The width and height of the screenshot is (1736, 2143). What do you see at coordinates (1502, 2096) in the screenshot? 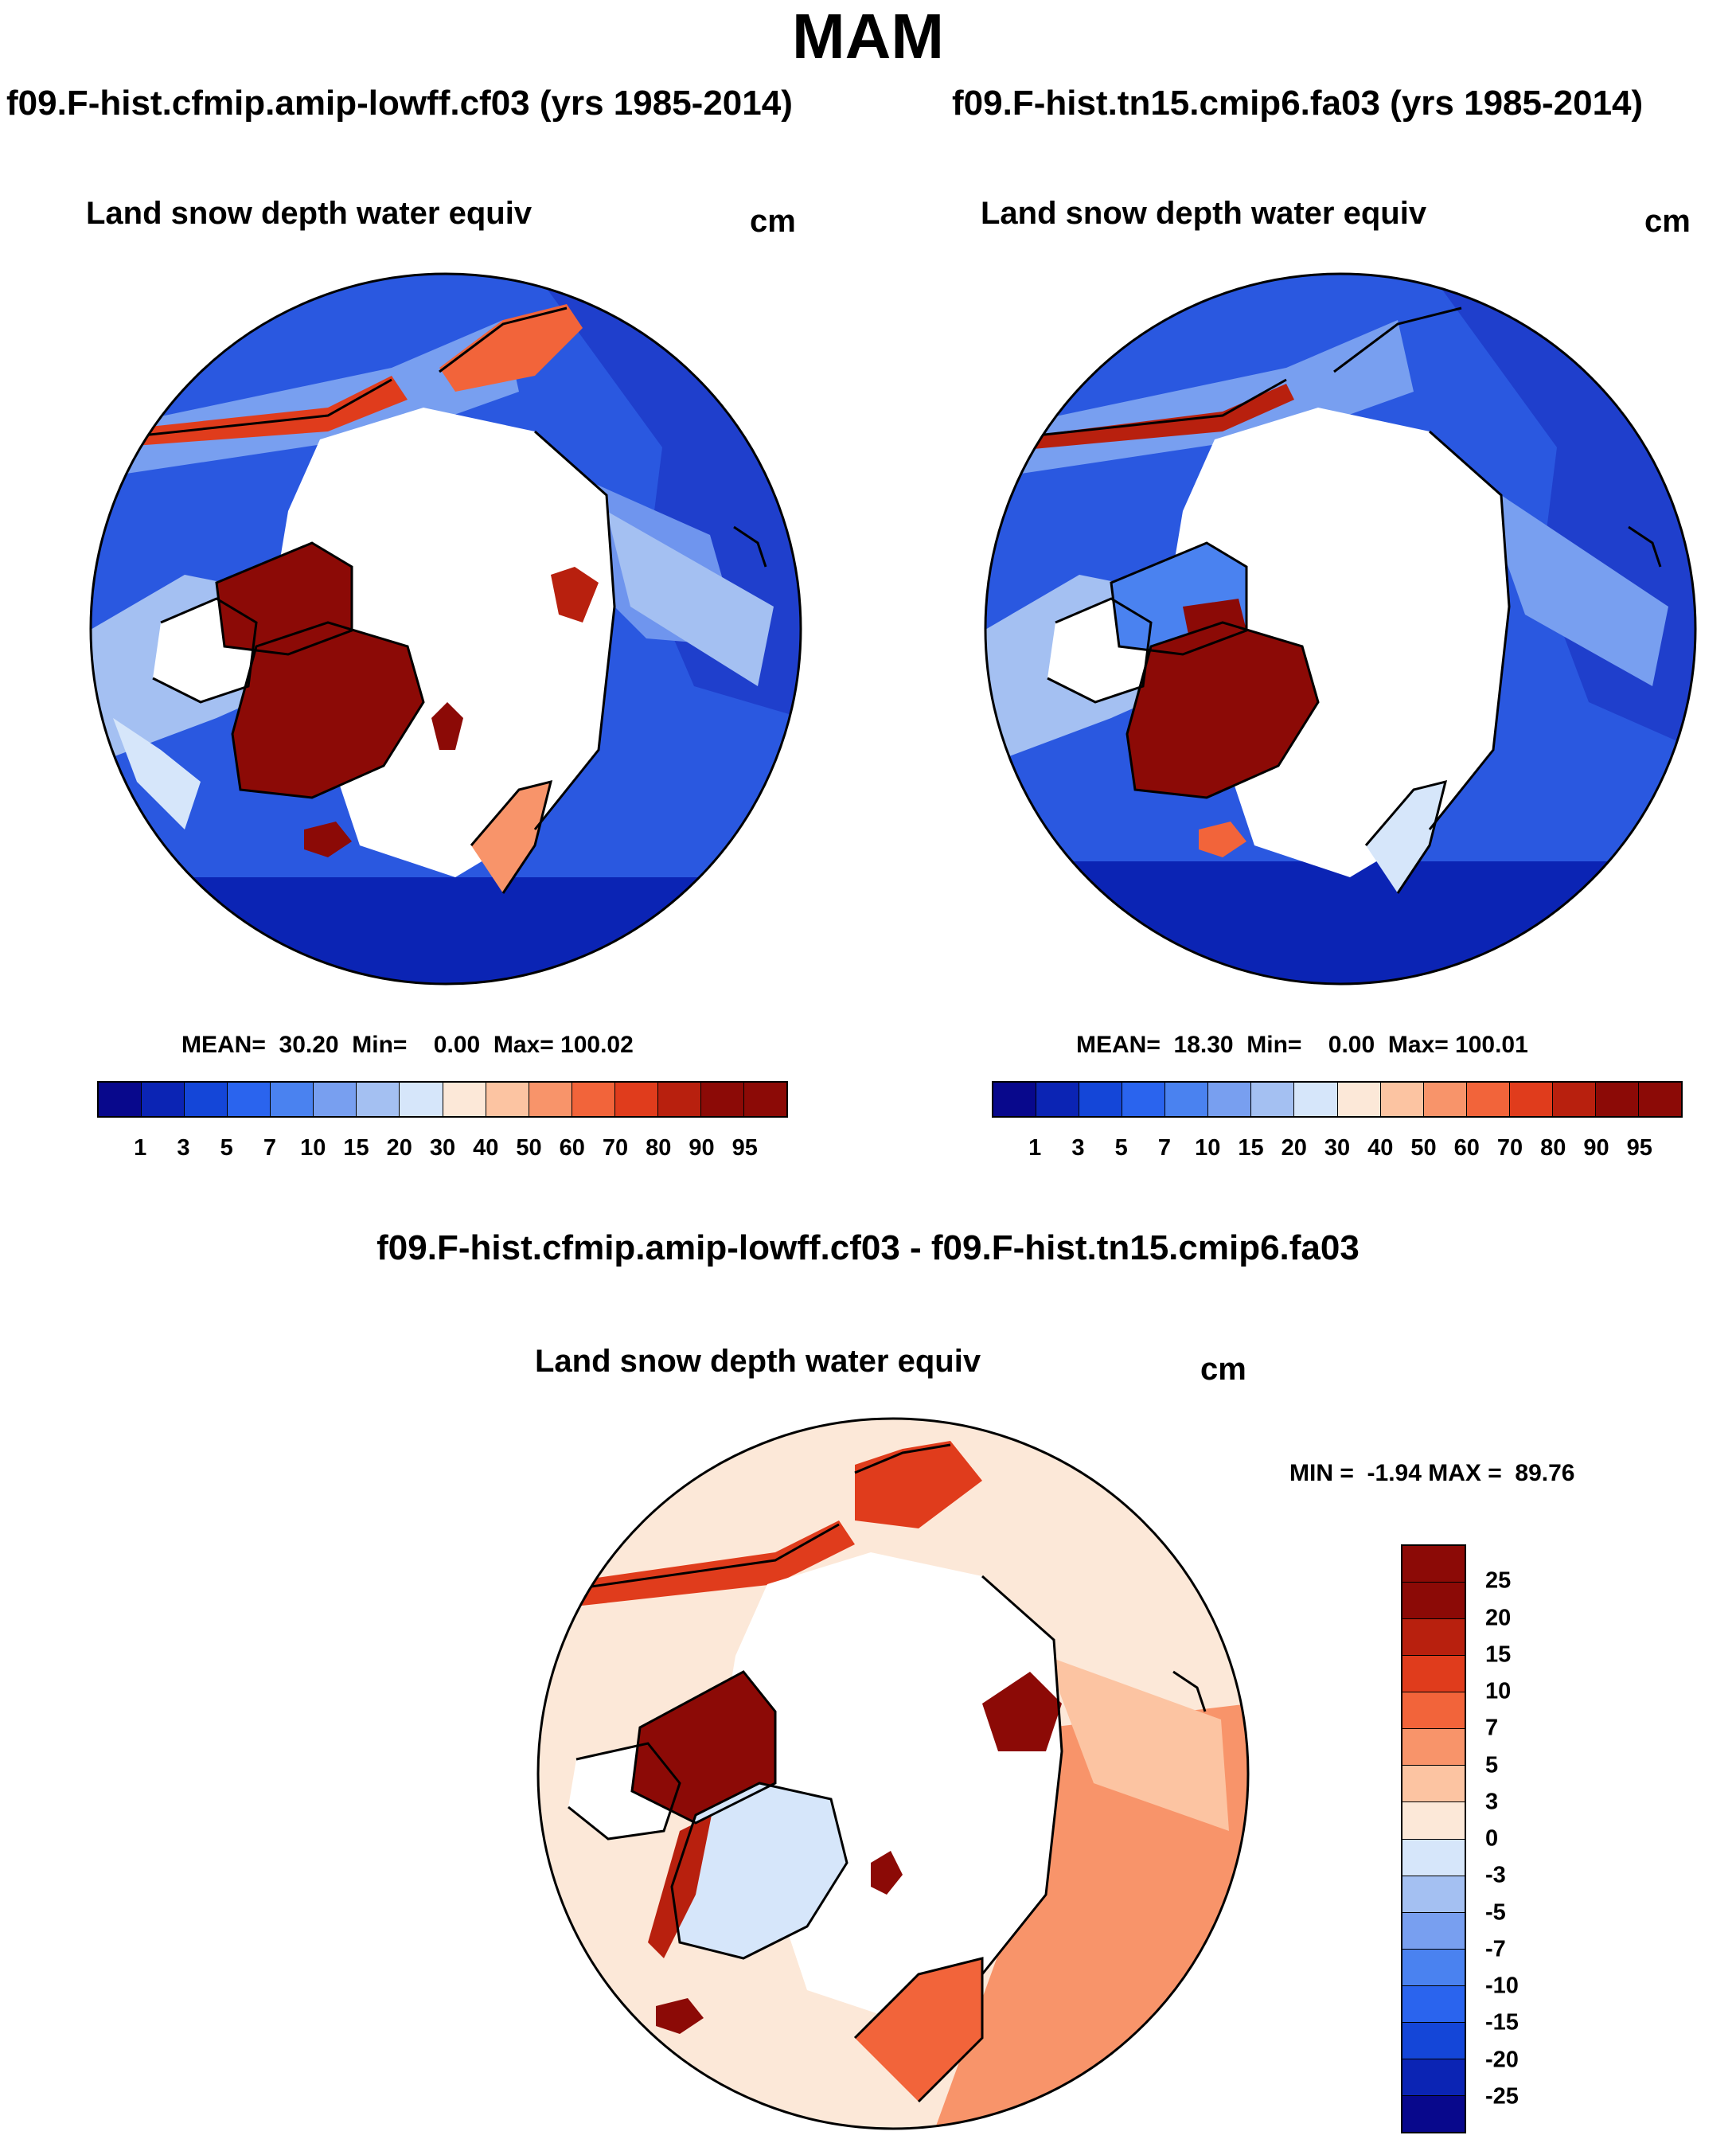
I see `diff-colorbar-label: -25` at bounding box center [1502, 2096].